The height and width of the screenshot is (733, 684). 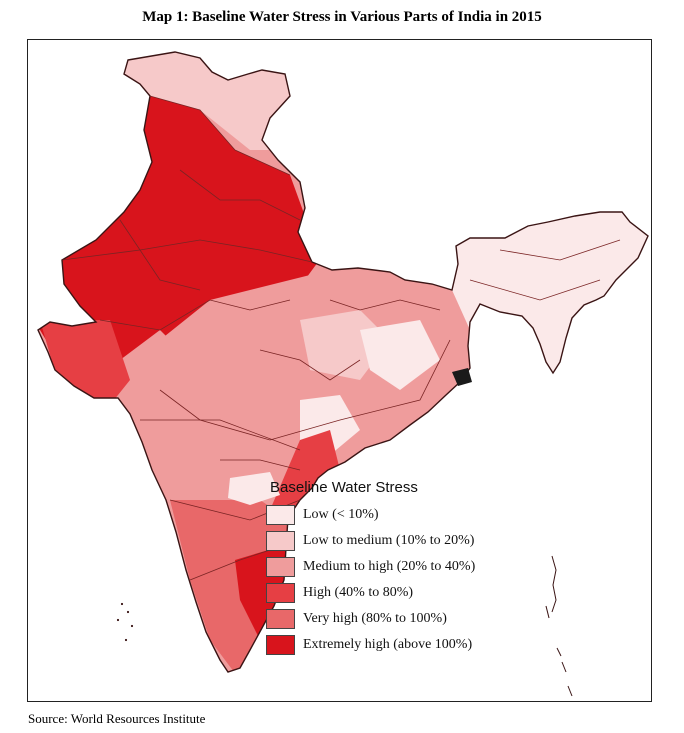 I want to click on legend-label: High (40% to 80%), so click(x=358, y=592).